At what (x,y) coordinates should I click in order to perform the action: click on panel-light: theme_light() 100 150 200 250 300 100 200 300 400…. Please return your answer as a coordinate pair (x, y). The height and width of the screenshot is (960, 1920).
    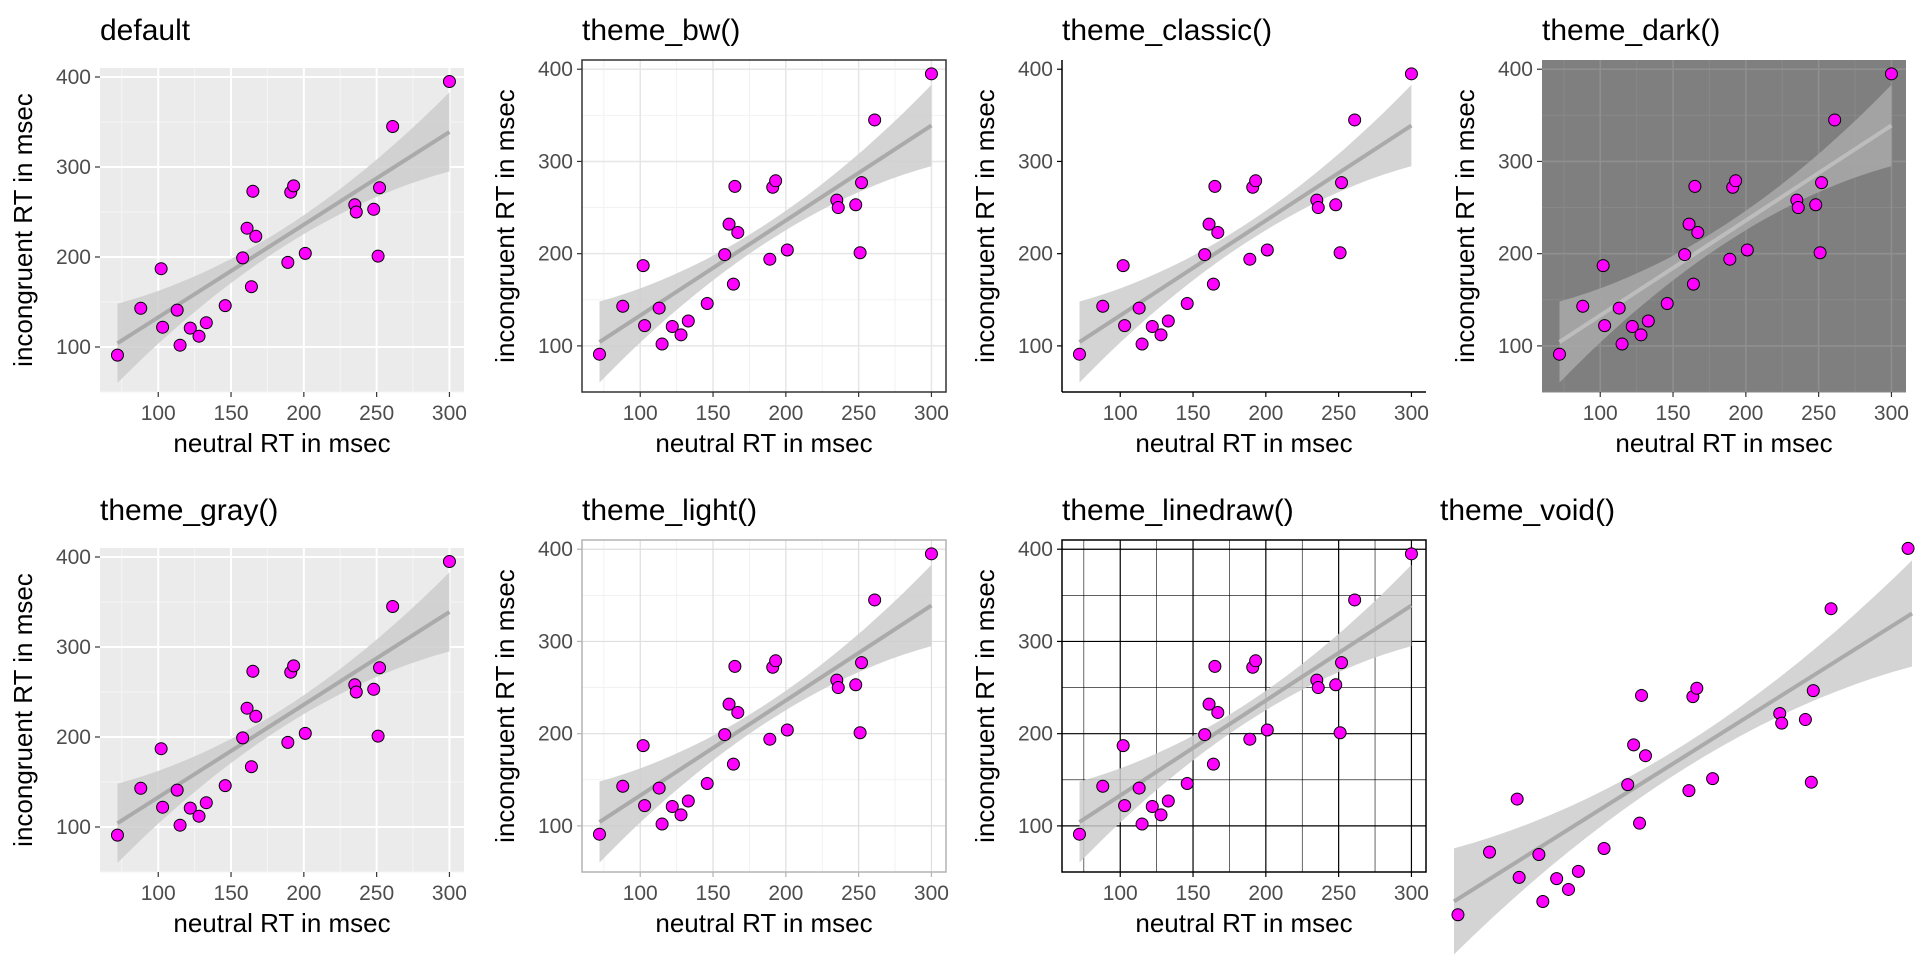
    Looking at the image, I should click on (719, 716).